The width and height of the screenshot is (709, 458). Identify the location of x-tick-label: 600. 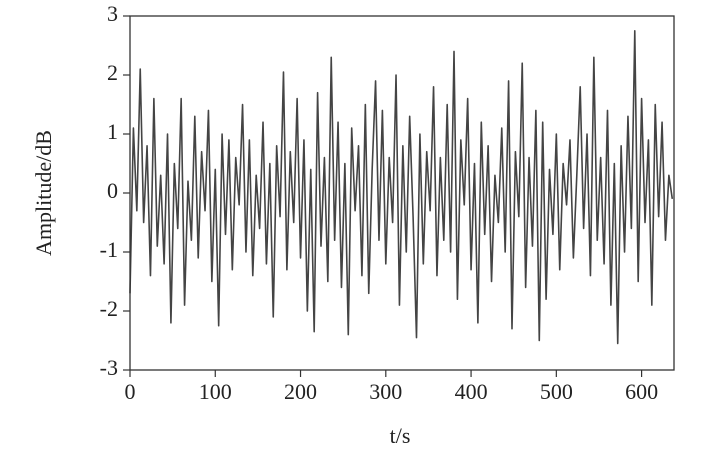
(641, 391).